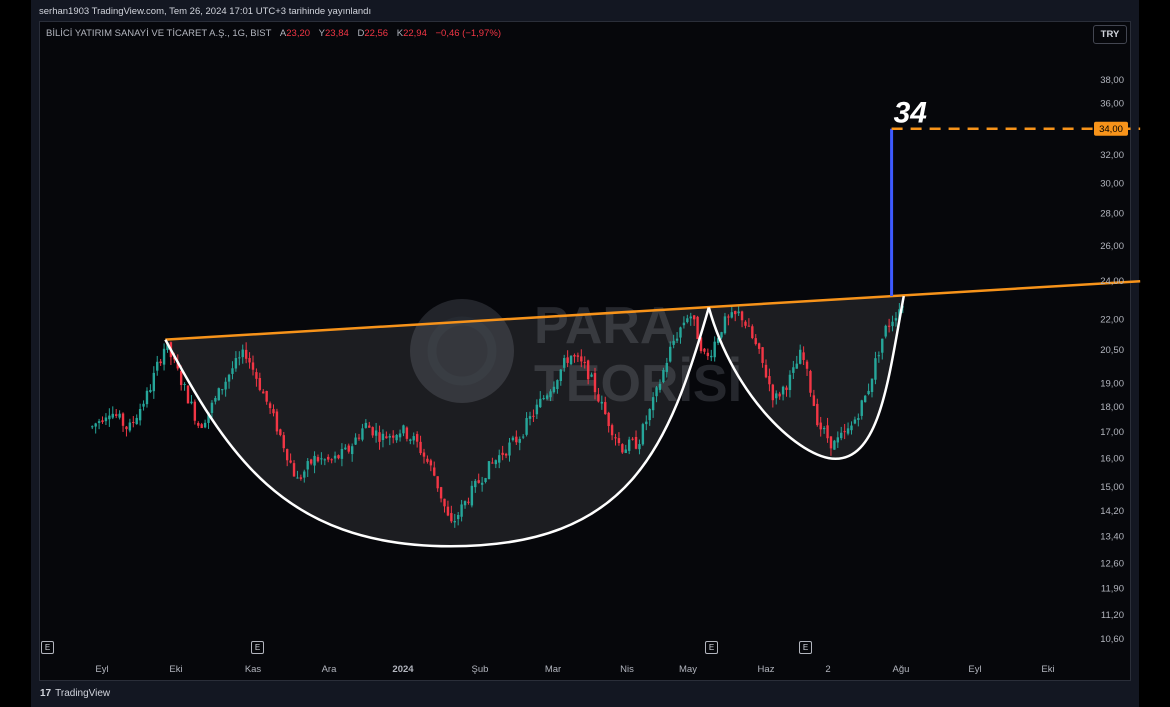 This screenshot has height=707, width=1170. What do you see at coordinates (1112, 214) in the screenshot?
I see `price-tick-label: 28,00` at bounding box center [1112, 214].